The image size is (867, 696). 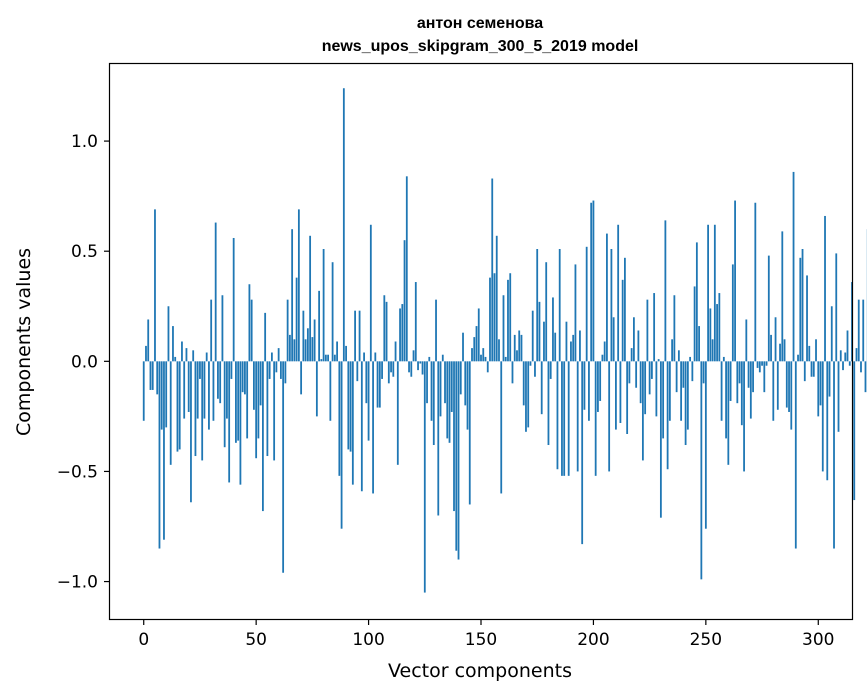 I want to click on y-axis-label: Components values, so click(x=24, y=342).